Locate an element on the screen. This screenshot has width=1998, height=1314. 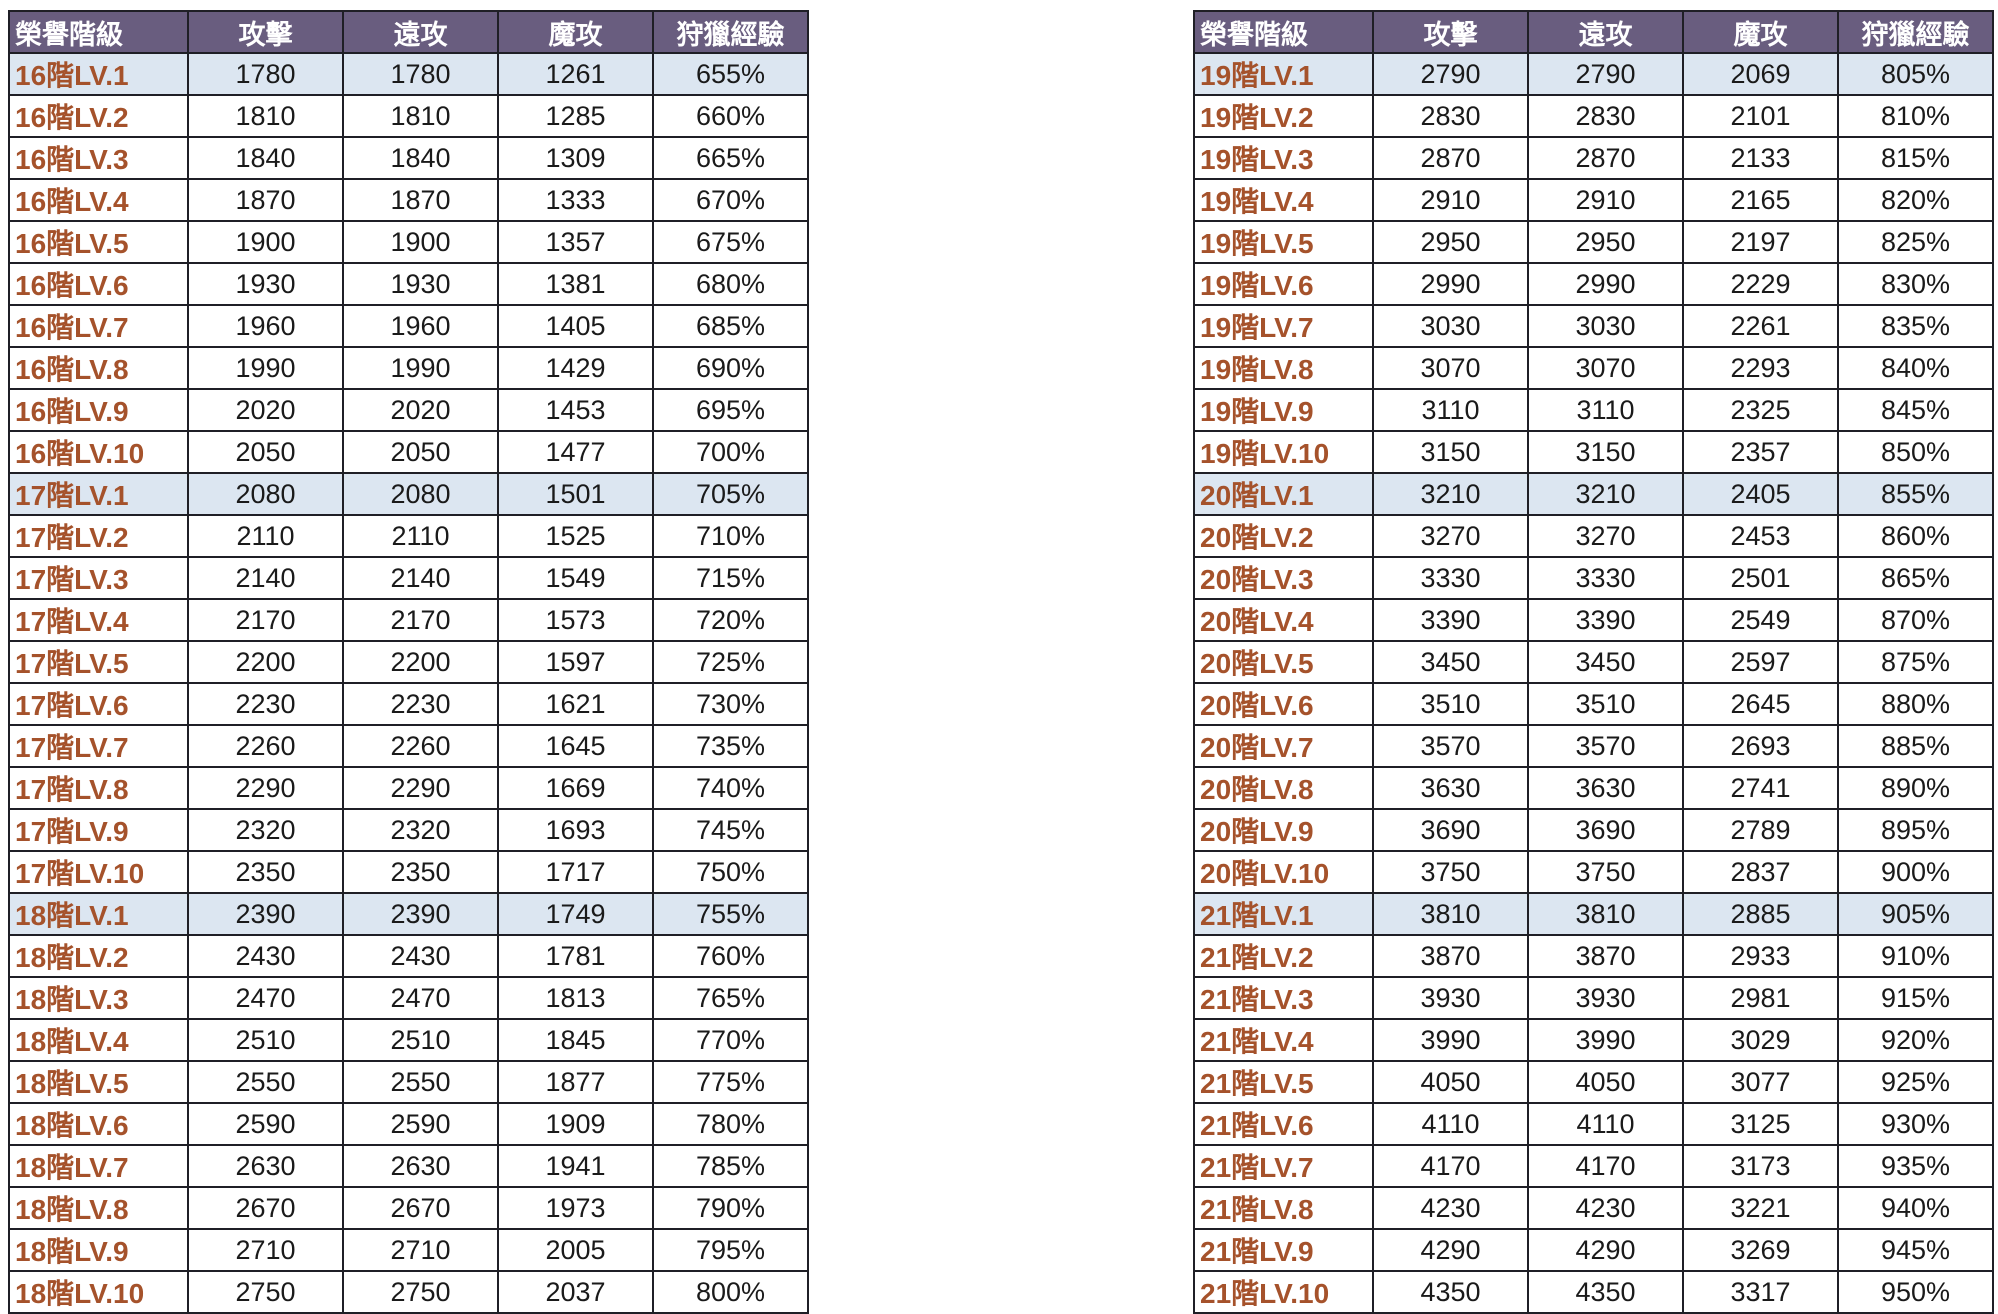
magic-attack-cell: 1429 is located at coordinates (575, 368).